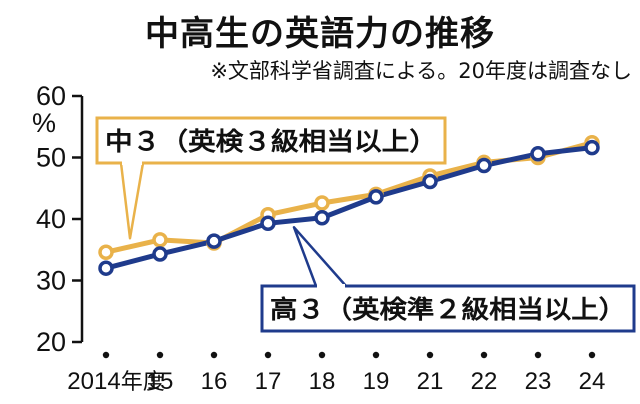 The height and width of the screenshot is (404, 640). Describe the element at coordinates (268, 381) in the screenshot. I see `x-tick-label: 17` at that location.